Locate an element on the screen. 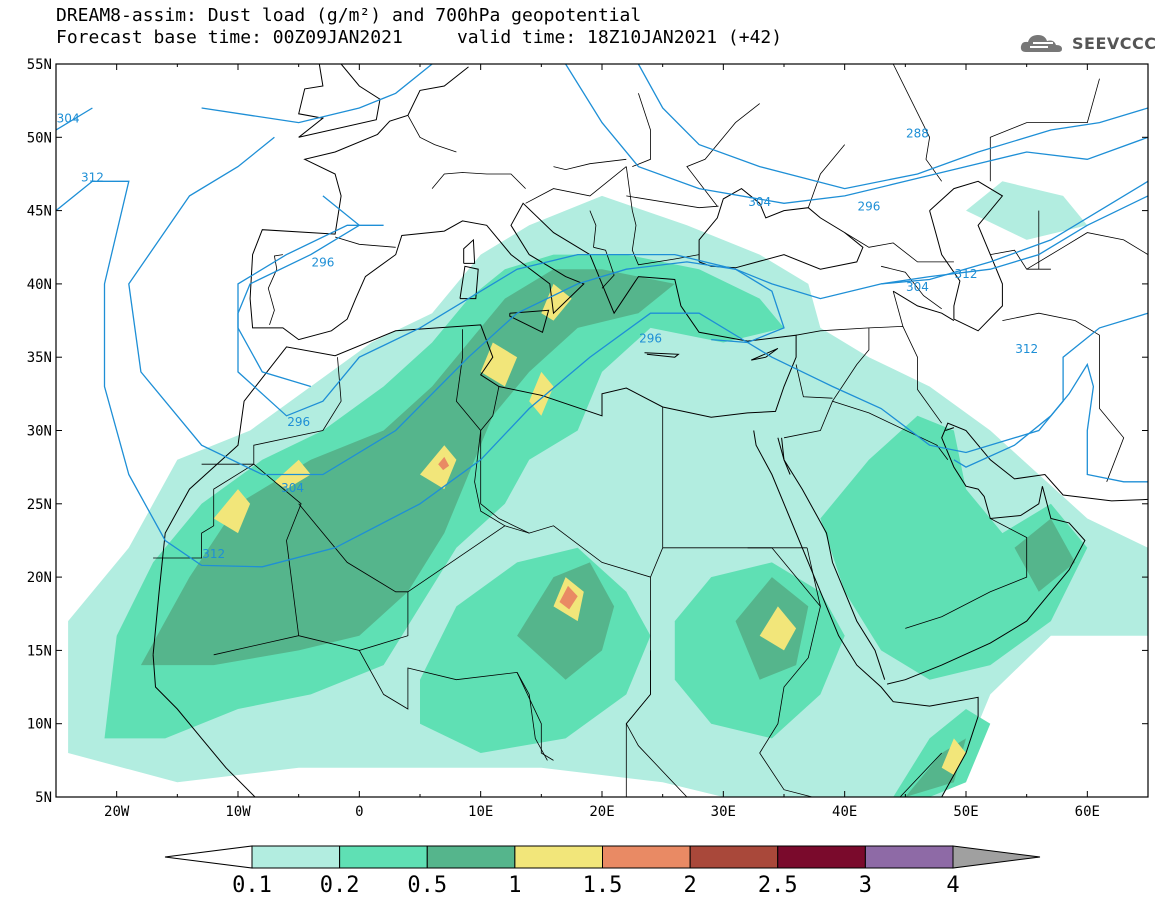  dust-0.5-sahel is located at coordinates (566, 621).